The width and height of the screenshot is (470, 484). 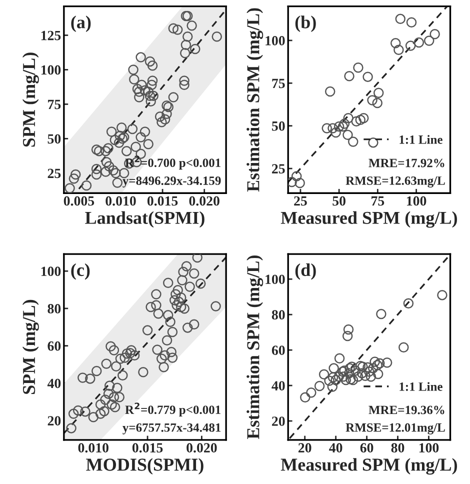 I want to click on annotation: (c), so click(x=80, y=271).